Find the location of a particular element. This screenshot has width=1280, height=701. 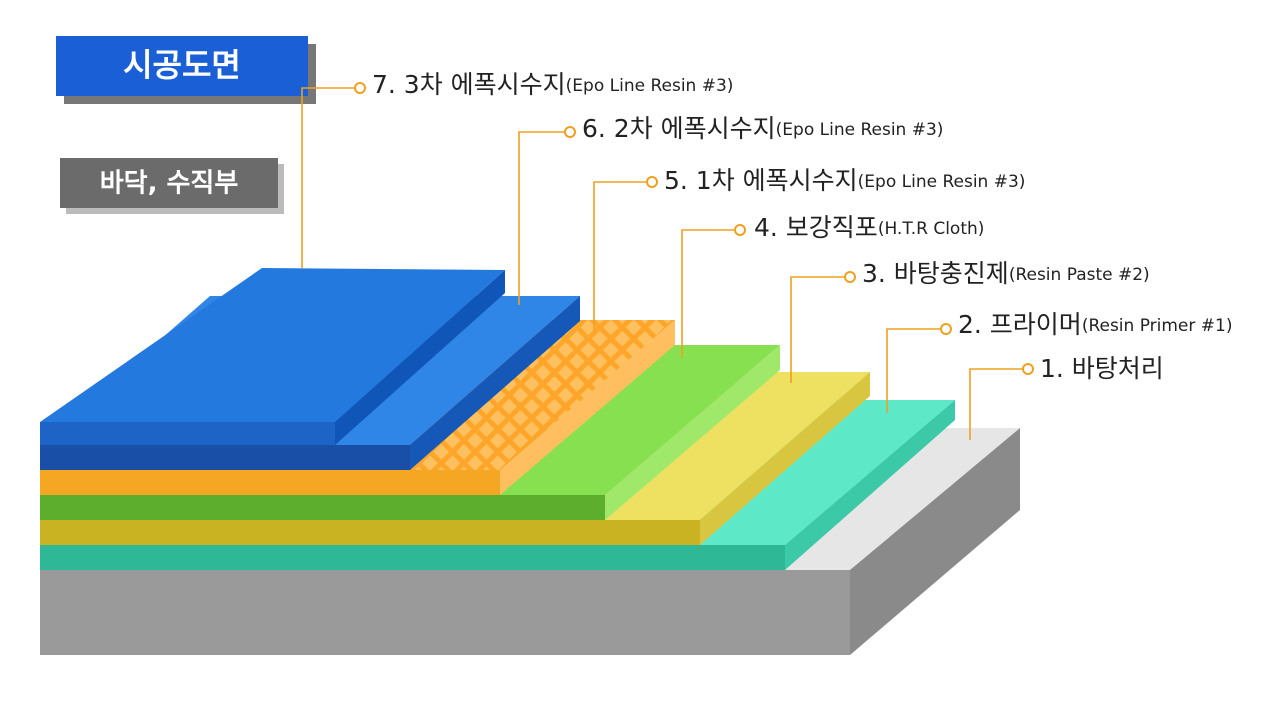

label-main: 7. 3차 에폭시수지 is located at coordinates (469, 84).